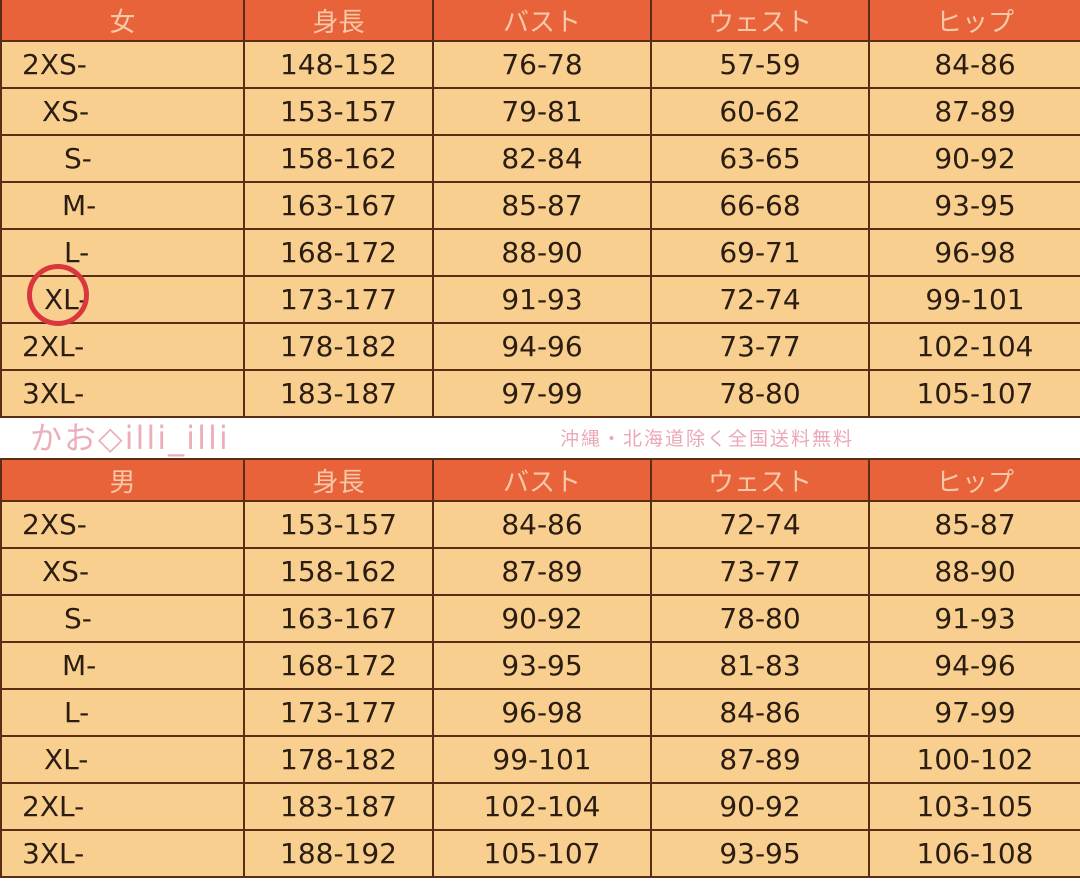 This screenshot has width=1080, height=883. I want to click on measurement-cell: 173-177, so click(338, 712).